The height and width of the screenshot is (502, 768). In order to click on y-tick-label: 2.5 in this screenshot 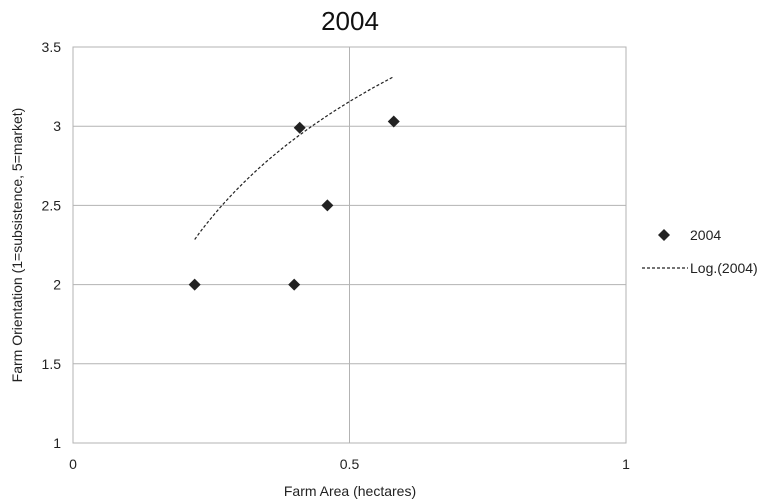, I will do `click(52, 205)`.